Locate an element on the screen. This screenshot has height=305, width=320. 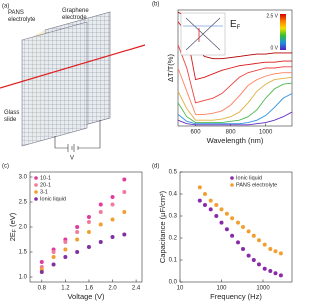
legend-label: 10-1 is located at coordinates (45, 178).